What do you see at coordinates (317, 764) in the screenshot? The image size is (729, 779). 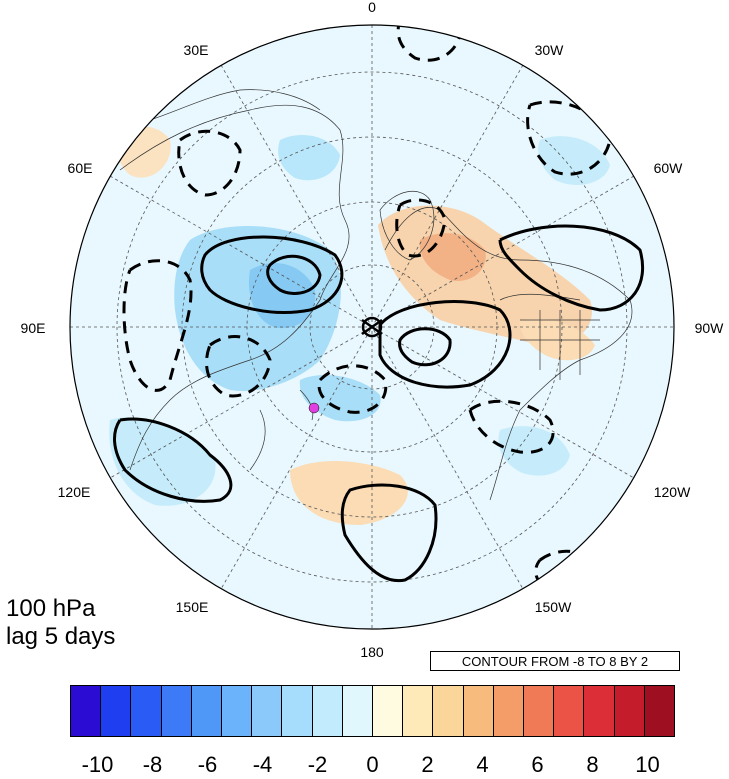 I see `colorbar-tick-label: -2` at bounding box center [317, 764].